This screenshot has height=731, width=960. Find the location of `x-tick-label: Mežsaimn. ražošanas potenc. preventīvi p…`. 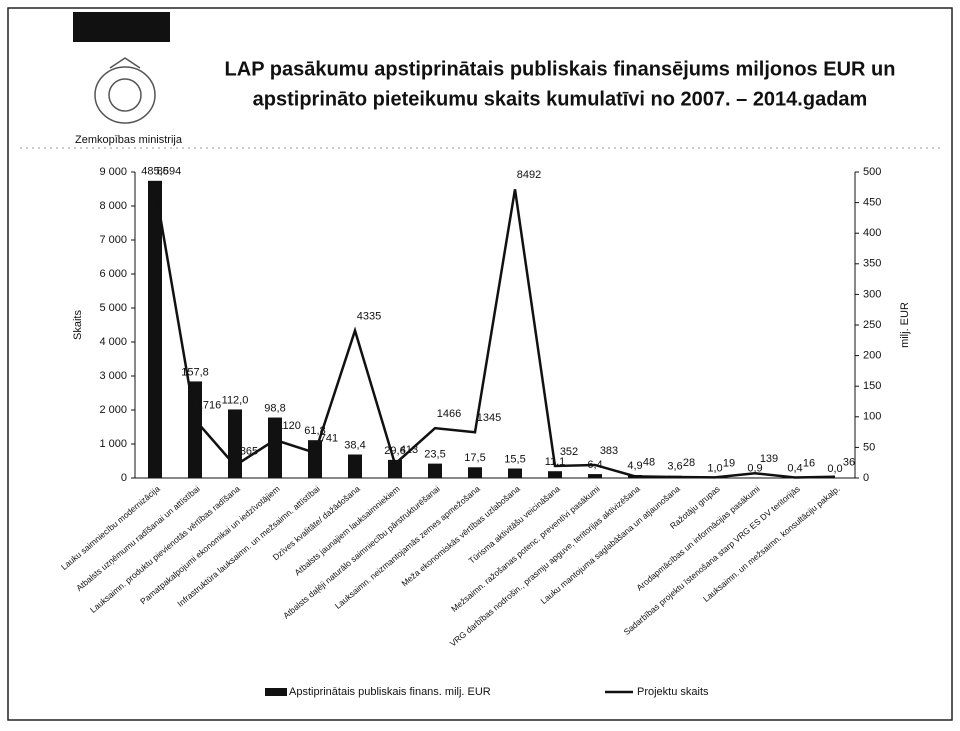

x-tick-label: Mežsaimn. ražošanas potenc. preventīvi p… is located at coordinates (525, 549).